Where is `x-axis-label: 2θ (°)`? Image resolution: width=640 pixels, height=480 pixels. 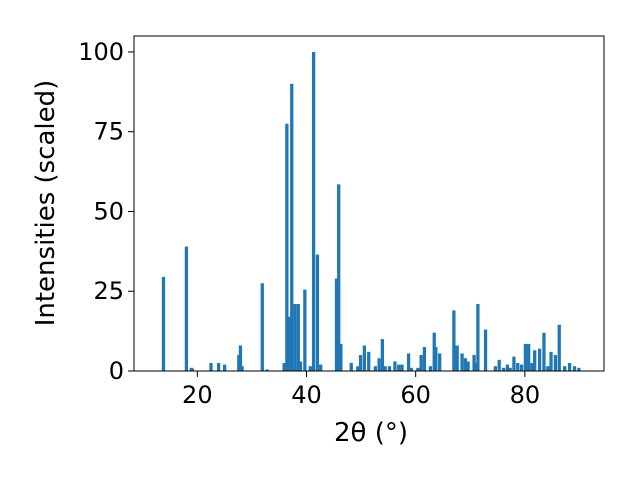
x-axis-label: 2θ (°) is located at coordinates (371, 433).